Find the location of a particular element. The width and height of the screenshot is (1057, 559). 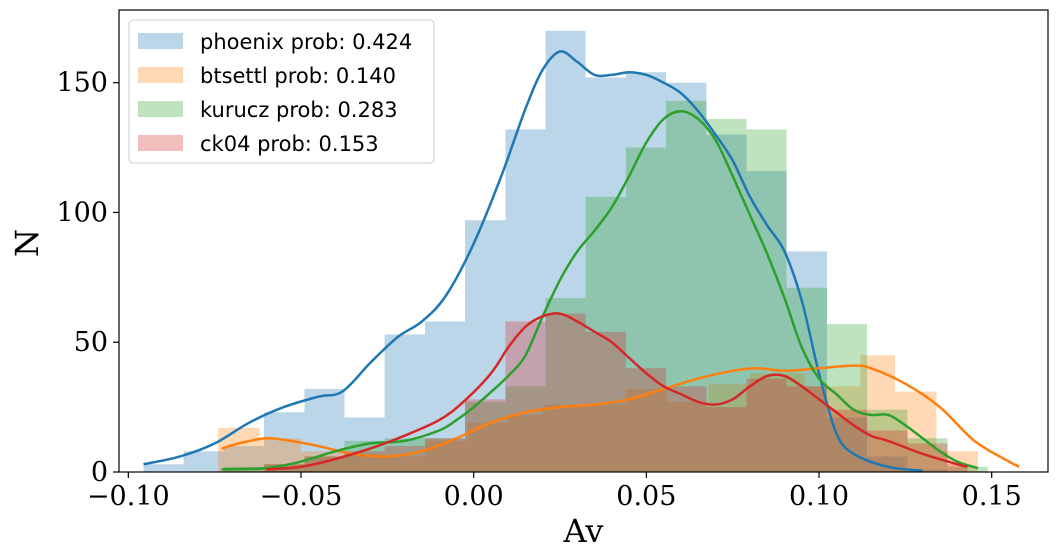

y-axis-label: N is located at coordinates (27, 243).